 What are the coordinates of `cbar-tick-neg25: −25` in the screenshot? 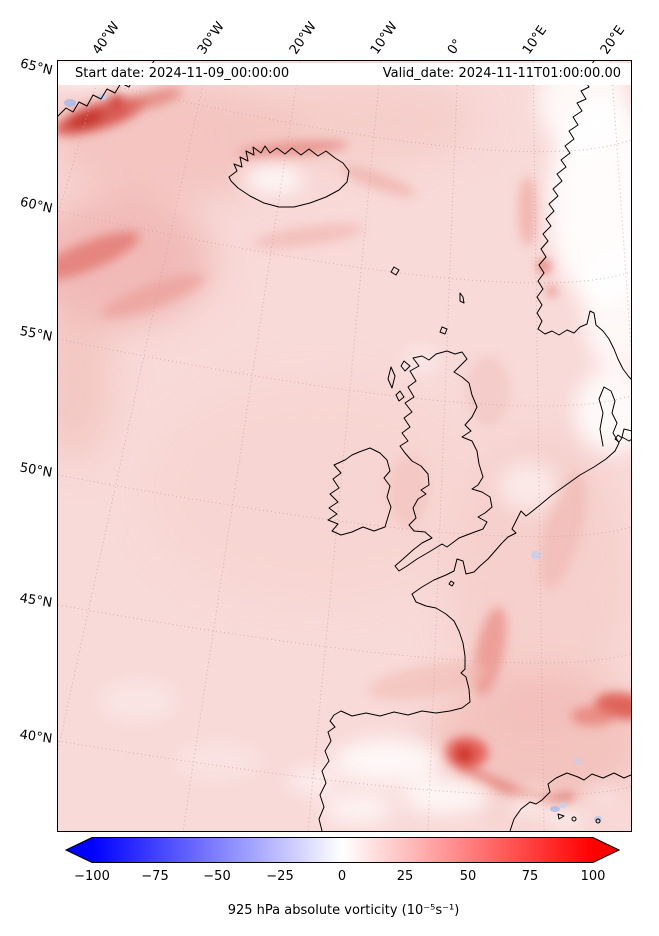 It's located at (280, 876).